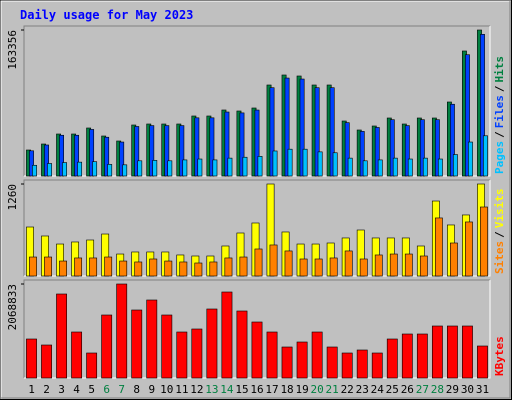  Describe the element at coordinates (271, 389) in the screenshot. I see `x-tick-label: 17` at that location.